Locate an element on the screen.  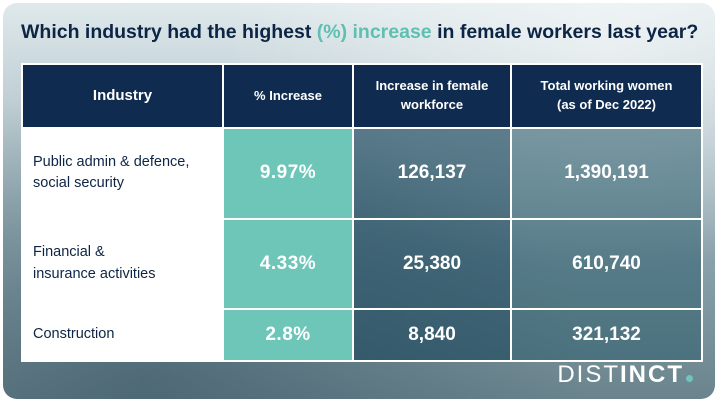
header-increase-line1: Increase in female is located at coordinates (432, 86).